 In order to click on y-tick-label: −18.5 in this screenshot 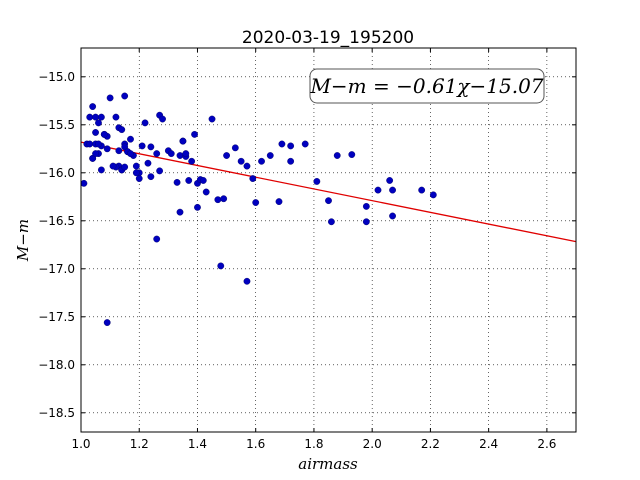, I will do `click(56, 413)`.